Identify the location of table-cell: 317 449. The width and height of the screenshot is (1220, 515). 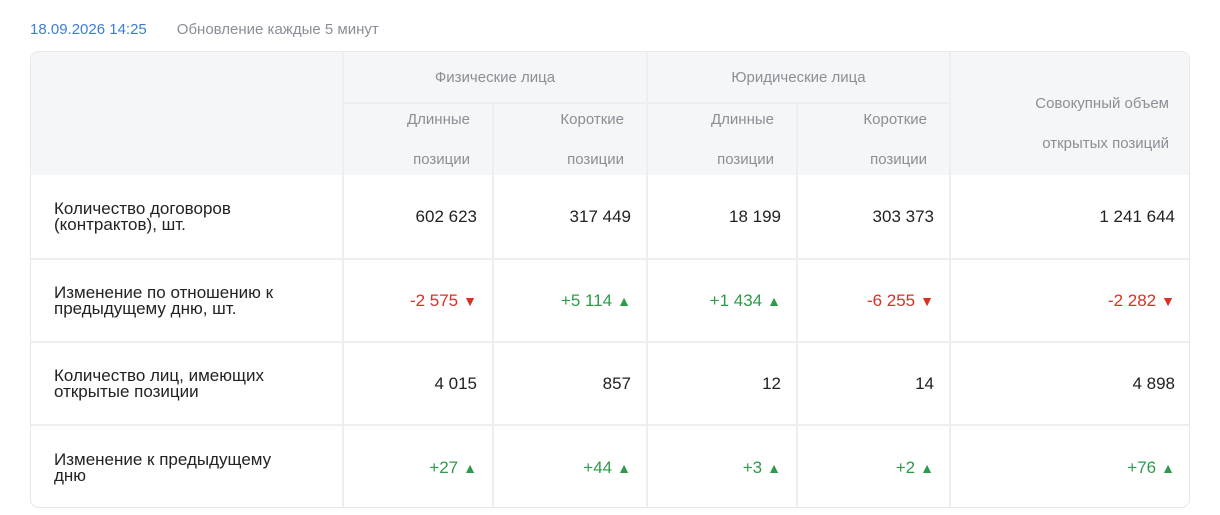
(570, 216).